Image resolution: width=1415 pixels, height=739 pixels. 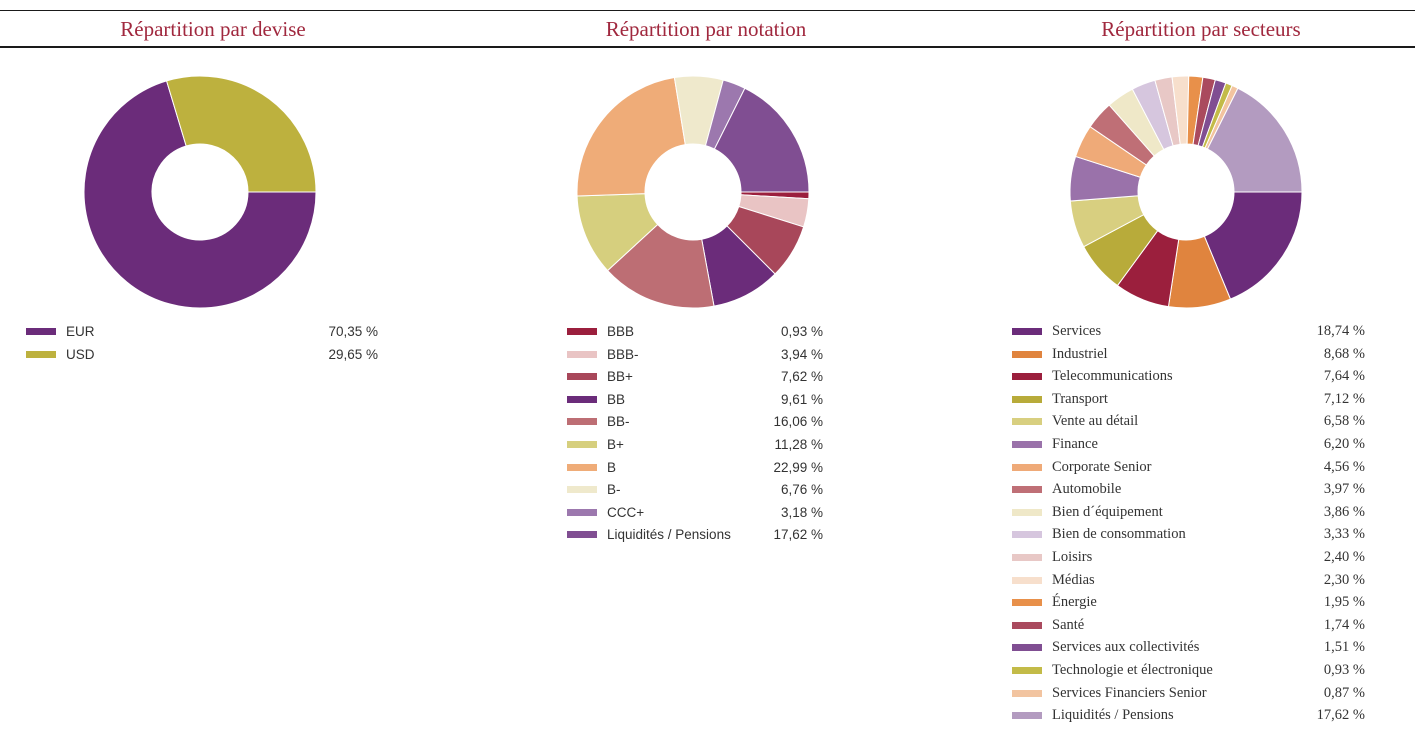 What do you see at coordinates (1344, 443) in the screenshot?
I see `legend-value: 6,20 %` at bounding box center [1344, 443].